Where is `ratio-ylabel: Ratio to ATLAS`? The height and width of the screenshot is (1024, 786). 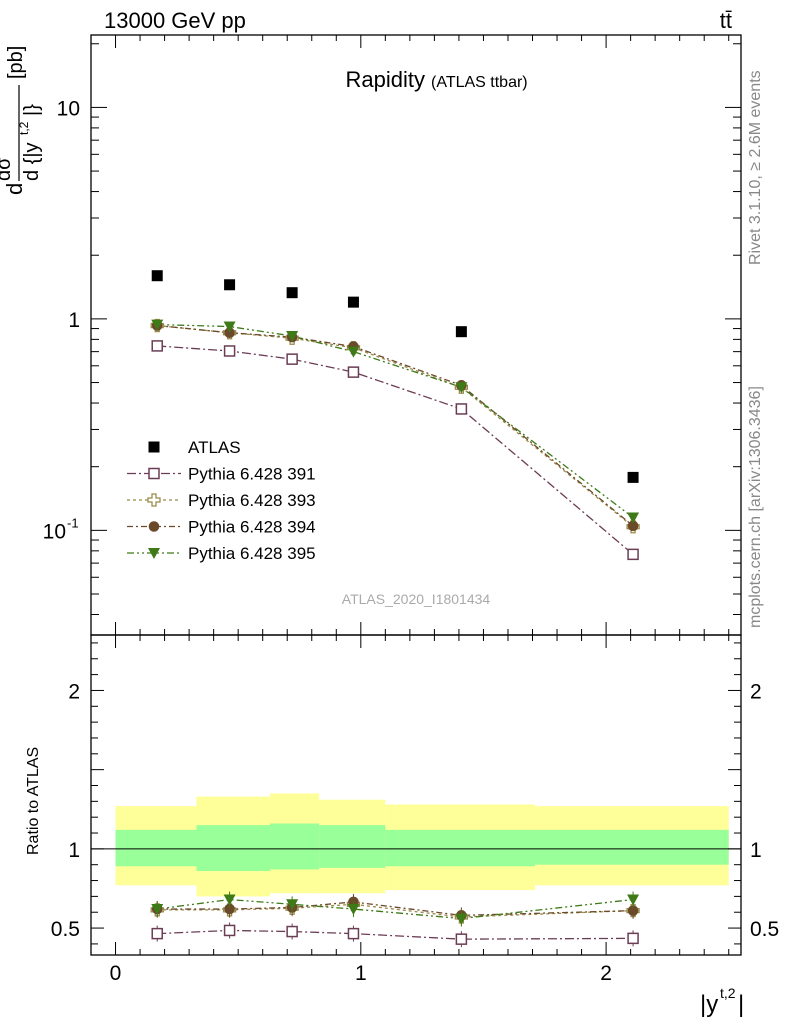 ratio-ylabel: Ratio to ATLAS is located at coordinates (33, 801).